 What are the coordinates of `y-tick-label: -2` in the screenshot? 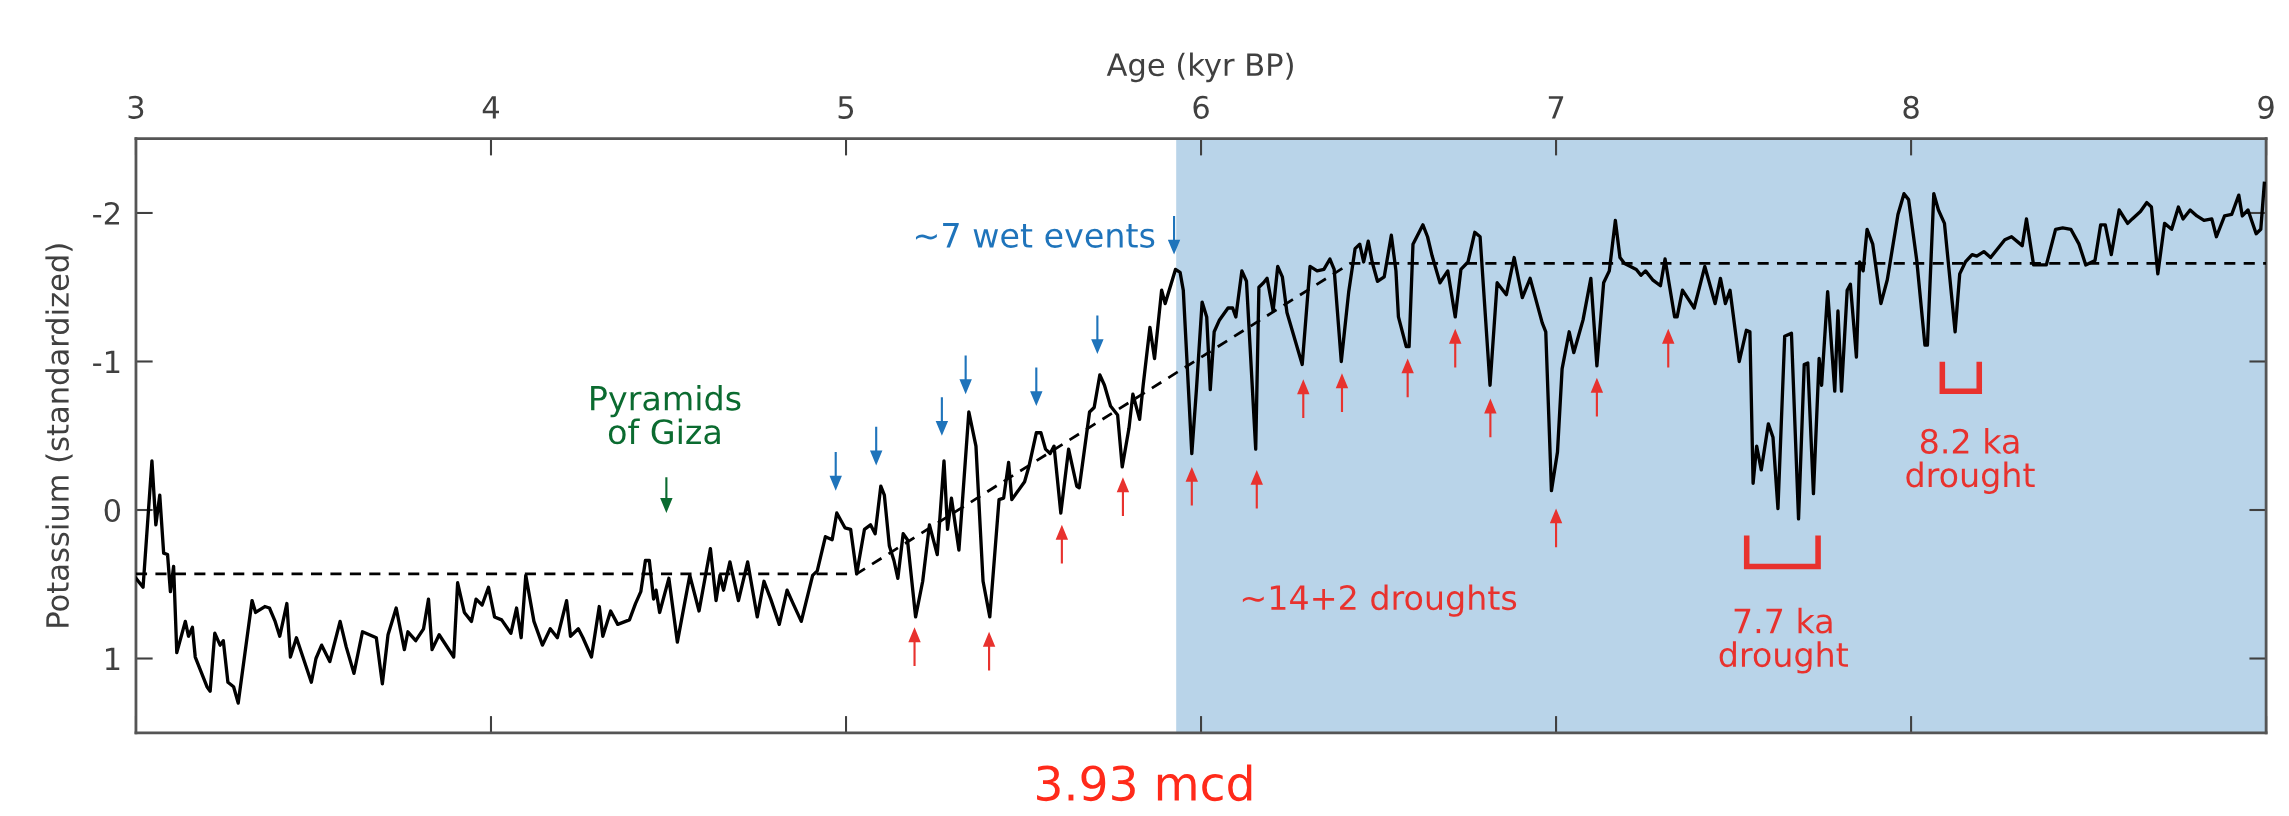 It's located at (106, 213).